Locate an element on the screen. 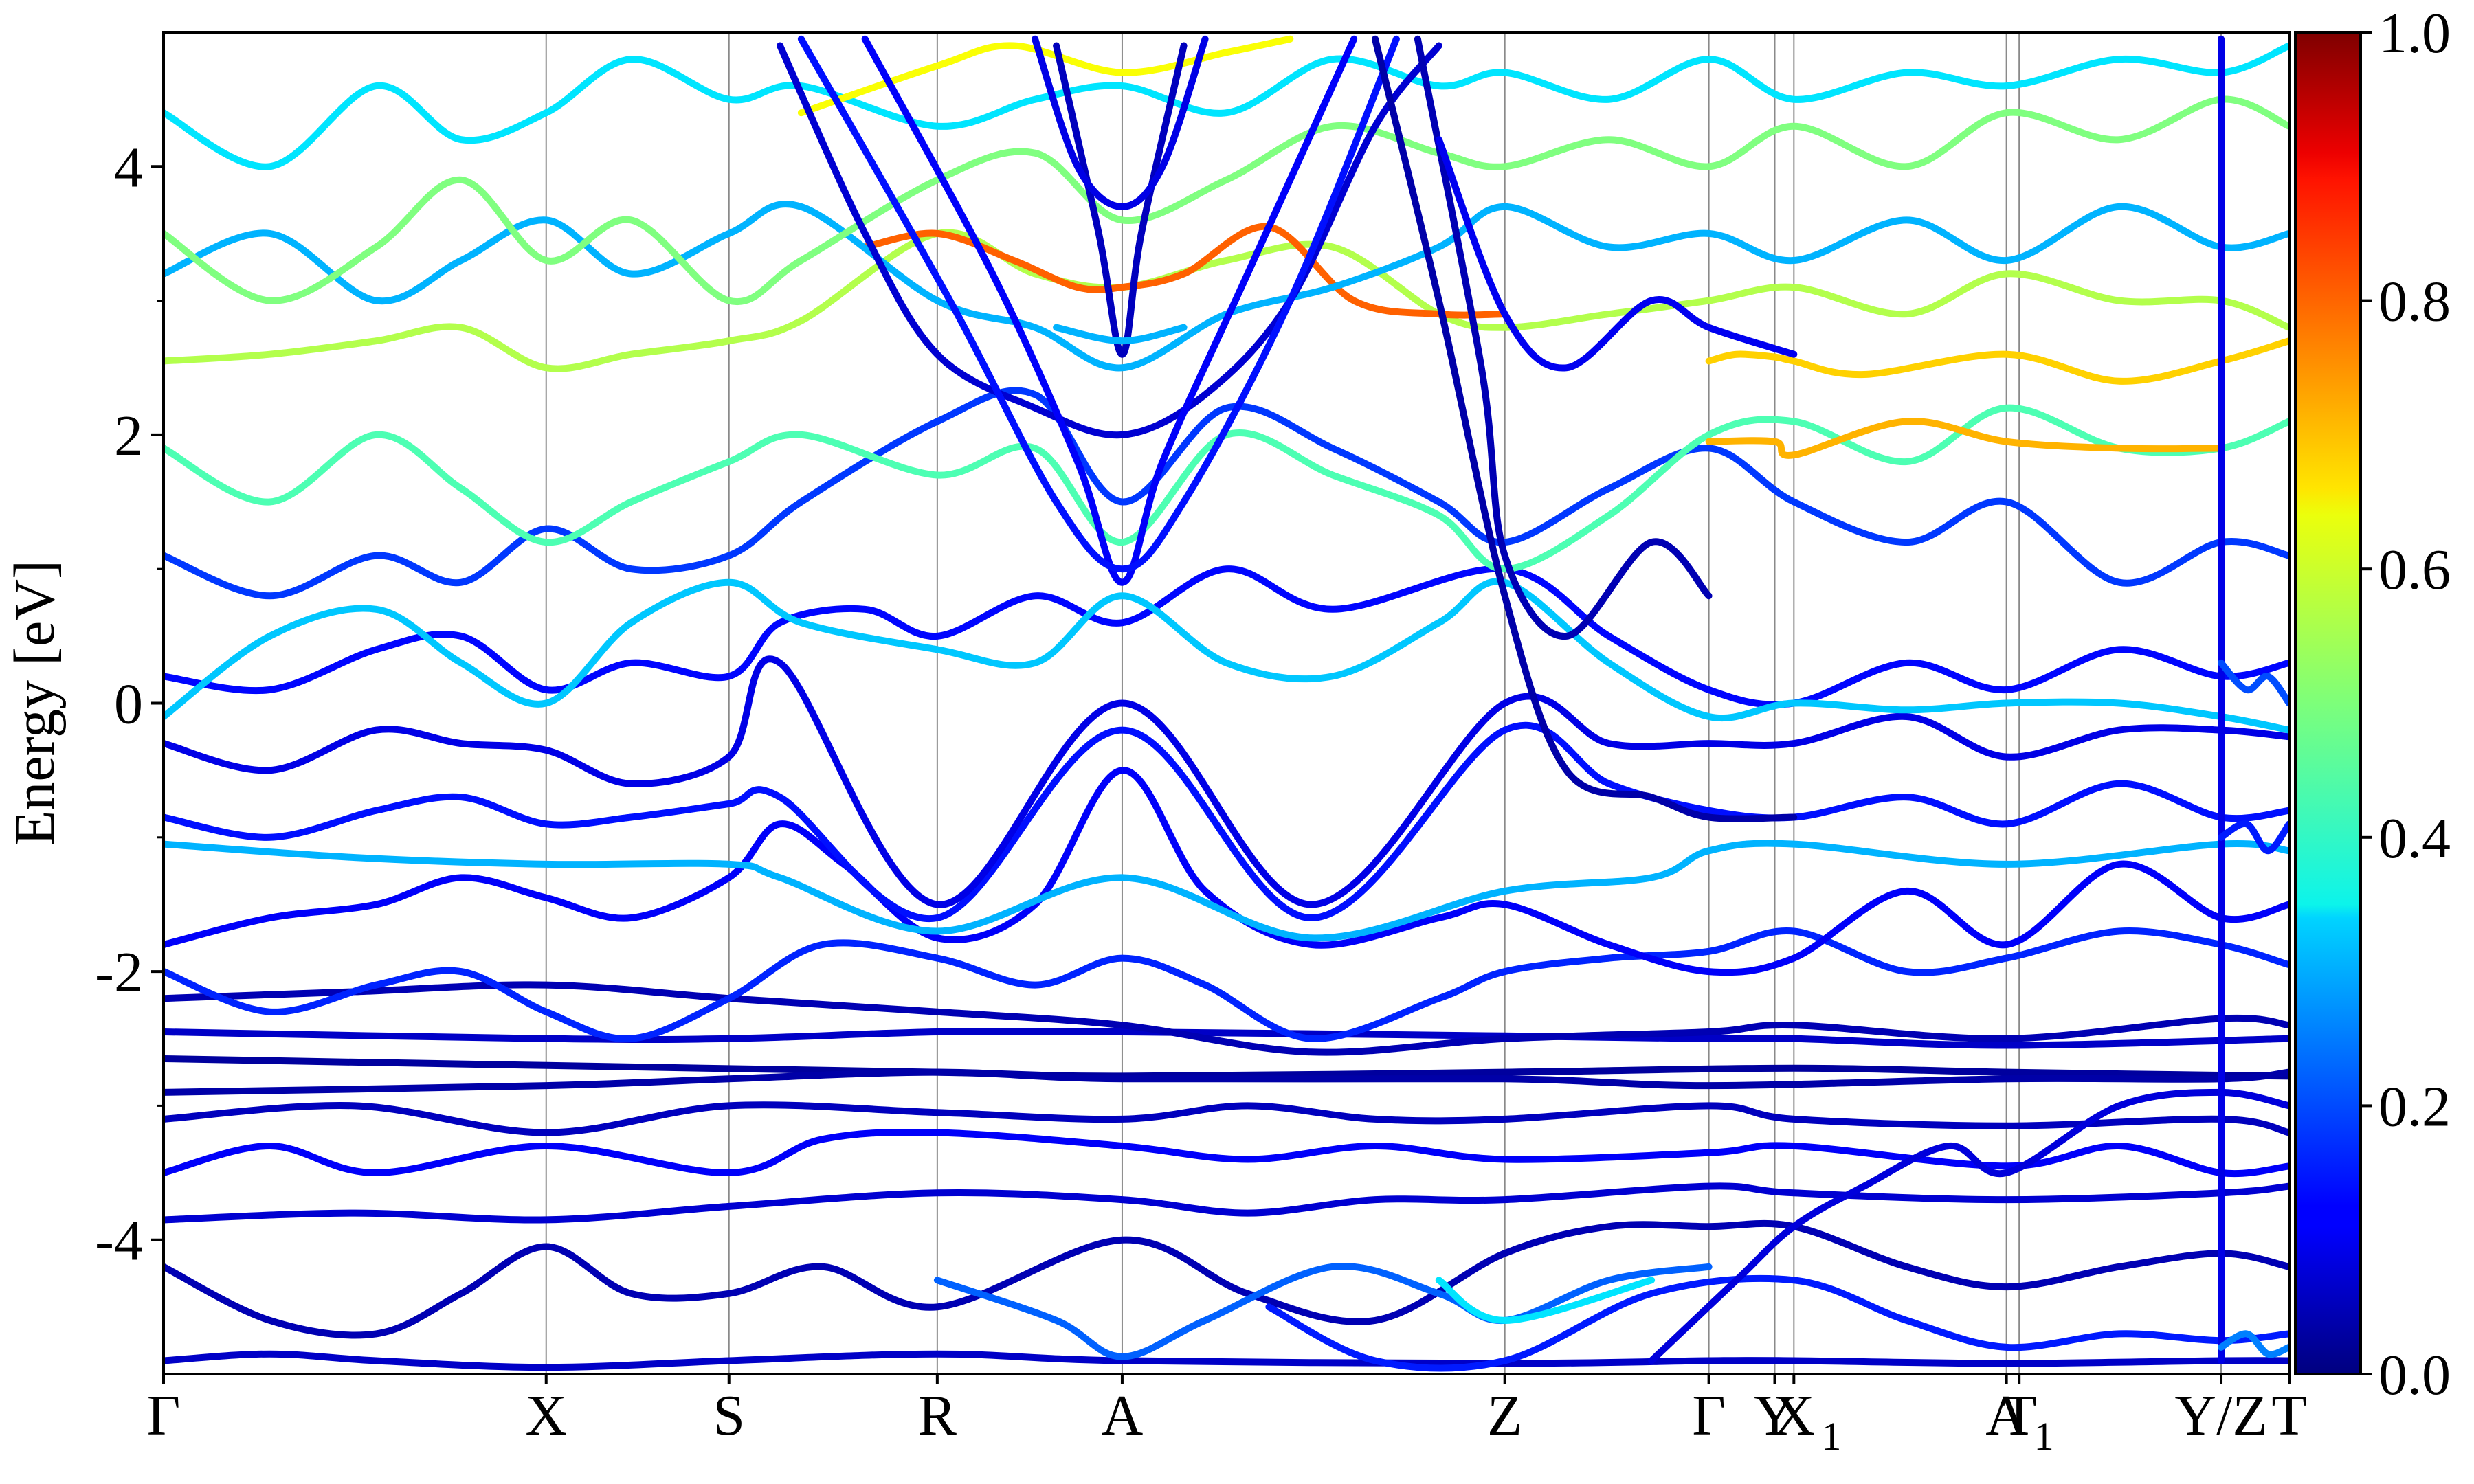 Image resolution: width=2474 pixels, height=1484 pixels. x-axis-ticks: Γ X S R A Z Γ YX 1 A 1T Y/Z T is located at coordinates (1227, 1417).